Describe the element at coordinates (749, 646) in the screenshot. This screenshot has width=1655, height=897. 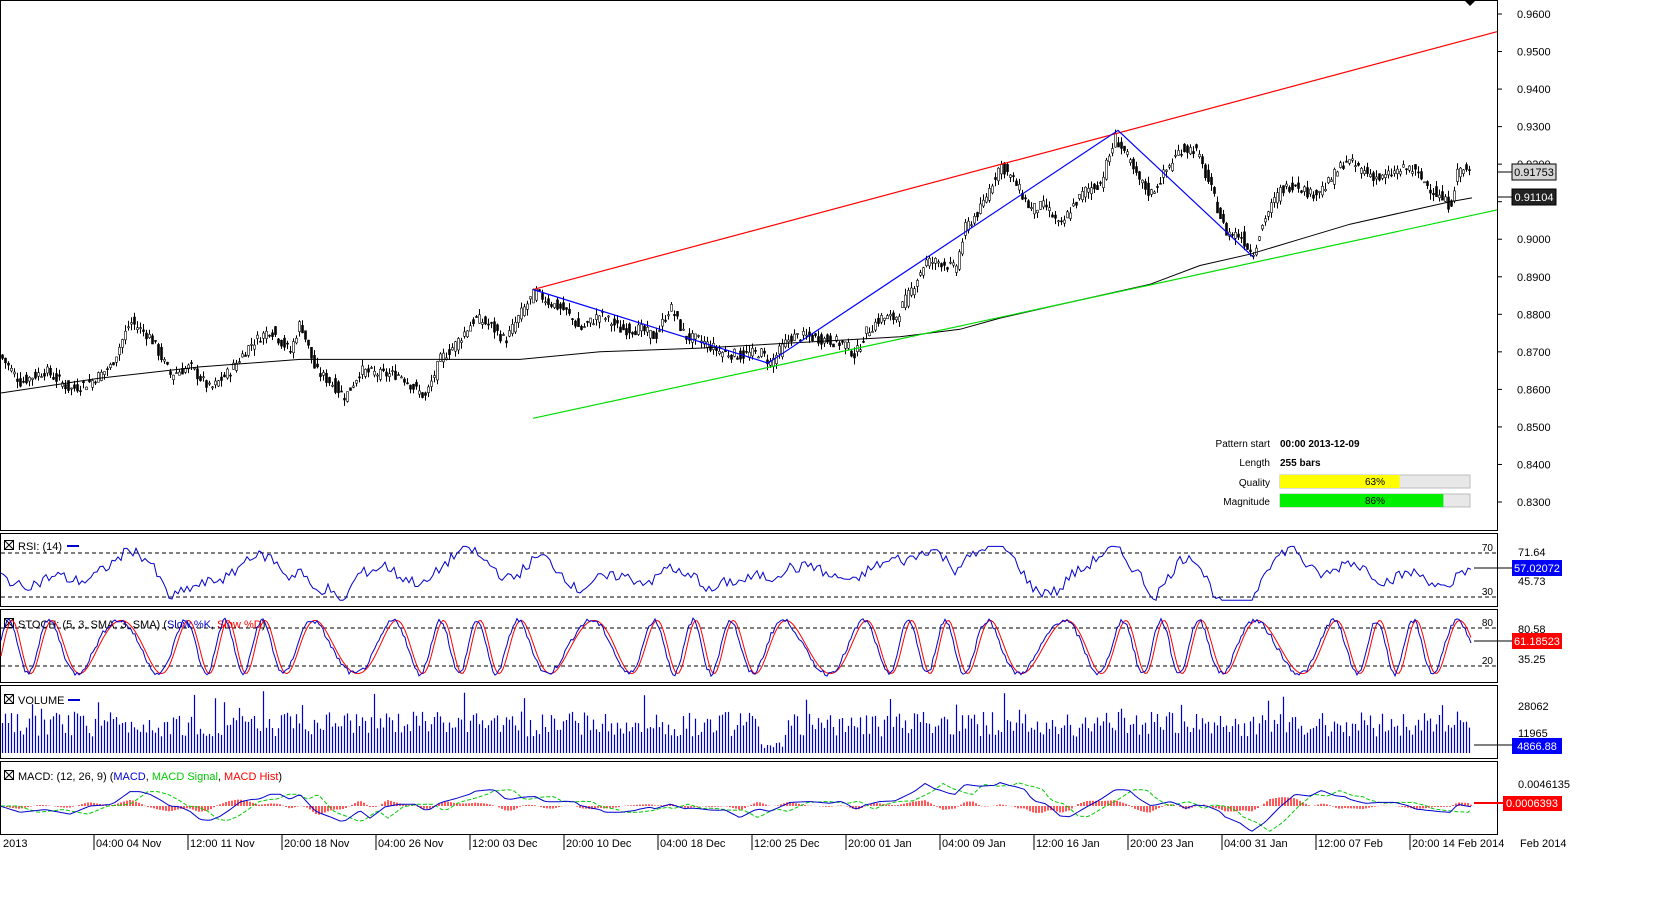
I see `stoch-panel-frame` at that location.